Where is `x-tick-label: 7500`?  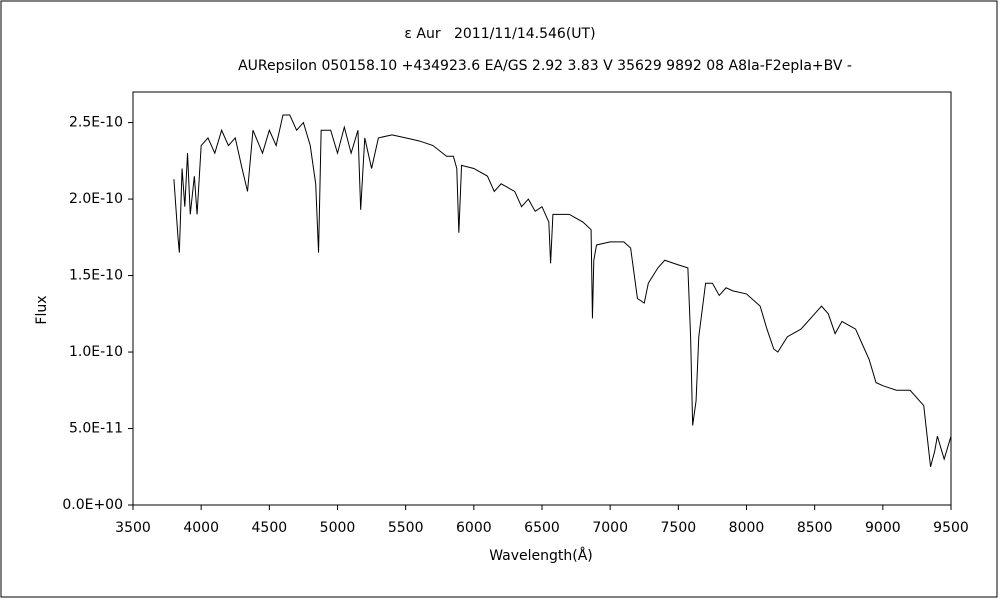
x-tick-label: 7500 is located at coordinates (679, 528).